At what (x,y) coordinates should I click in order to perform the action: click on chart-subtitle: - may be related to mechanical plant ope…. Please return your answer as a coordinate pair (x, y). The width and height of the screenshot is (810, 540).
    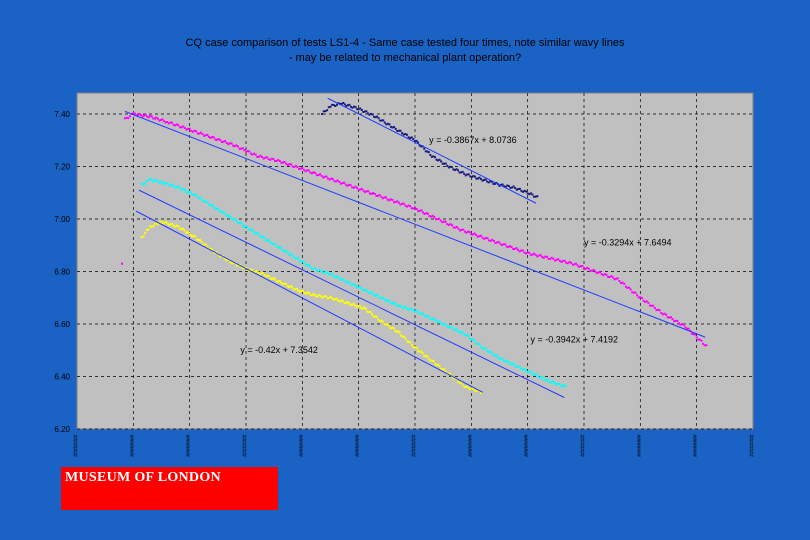
    Looking at the image, I should click on (405, 58).